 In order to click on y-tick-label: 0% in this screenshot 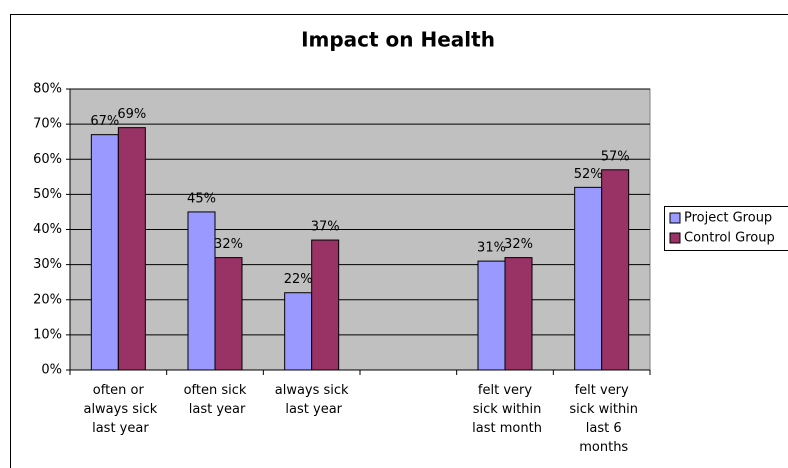, I will do `click(51, 370)`.